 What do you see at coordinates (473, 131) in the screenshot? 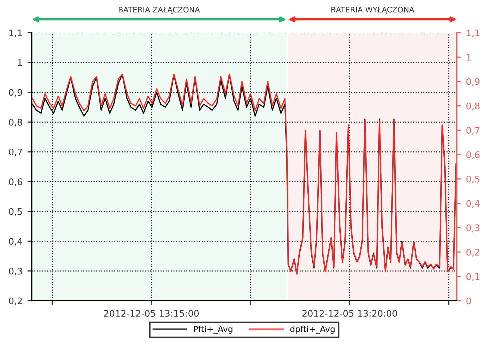
I see `y2-tick-label: 0,7` at bounding box center [473, 131].